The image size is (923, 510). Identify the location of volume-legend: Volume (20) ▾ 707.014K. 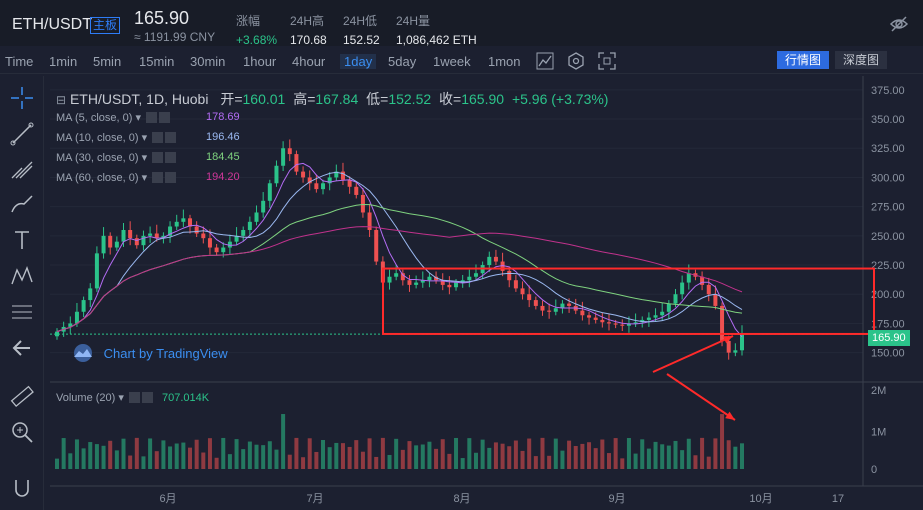
(133, 398).